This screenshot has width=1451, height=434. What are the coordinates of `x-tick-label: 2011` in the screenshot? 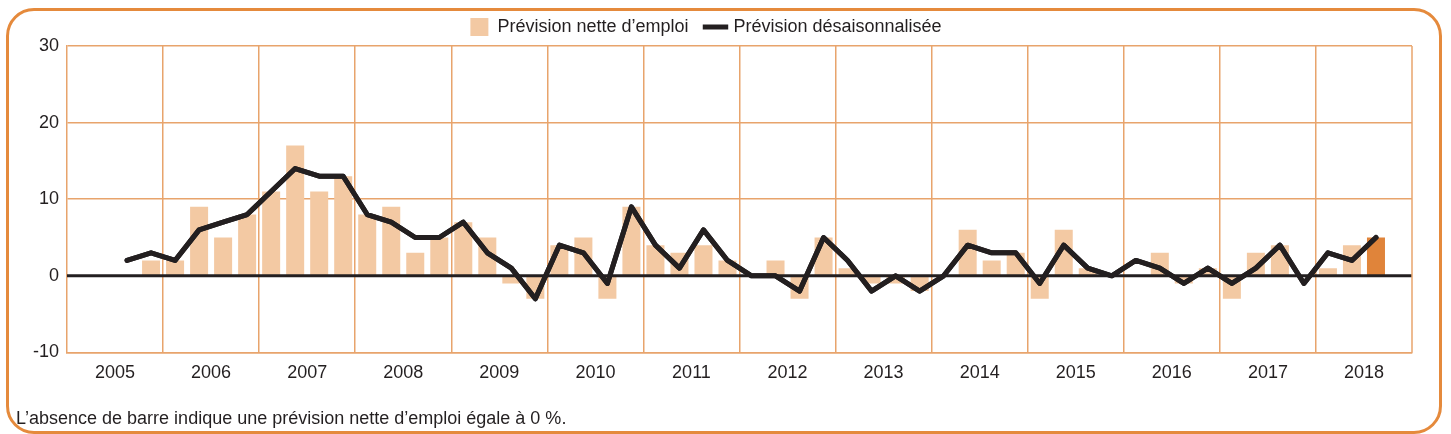 It's located at (691, 372).